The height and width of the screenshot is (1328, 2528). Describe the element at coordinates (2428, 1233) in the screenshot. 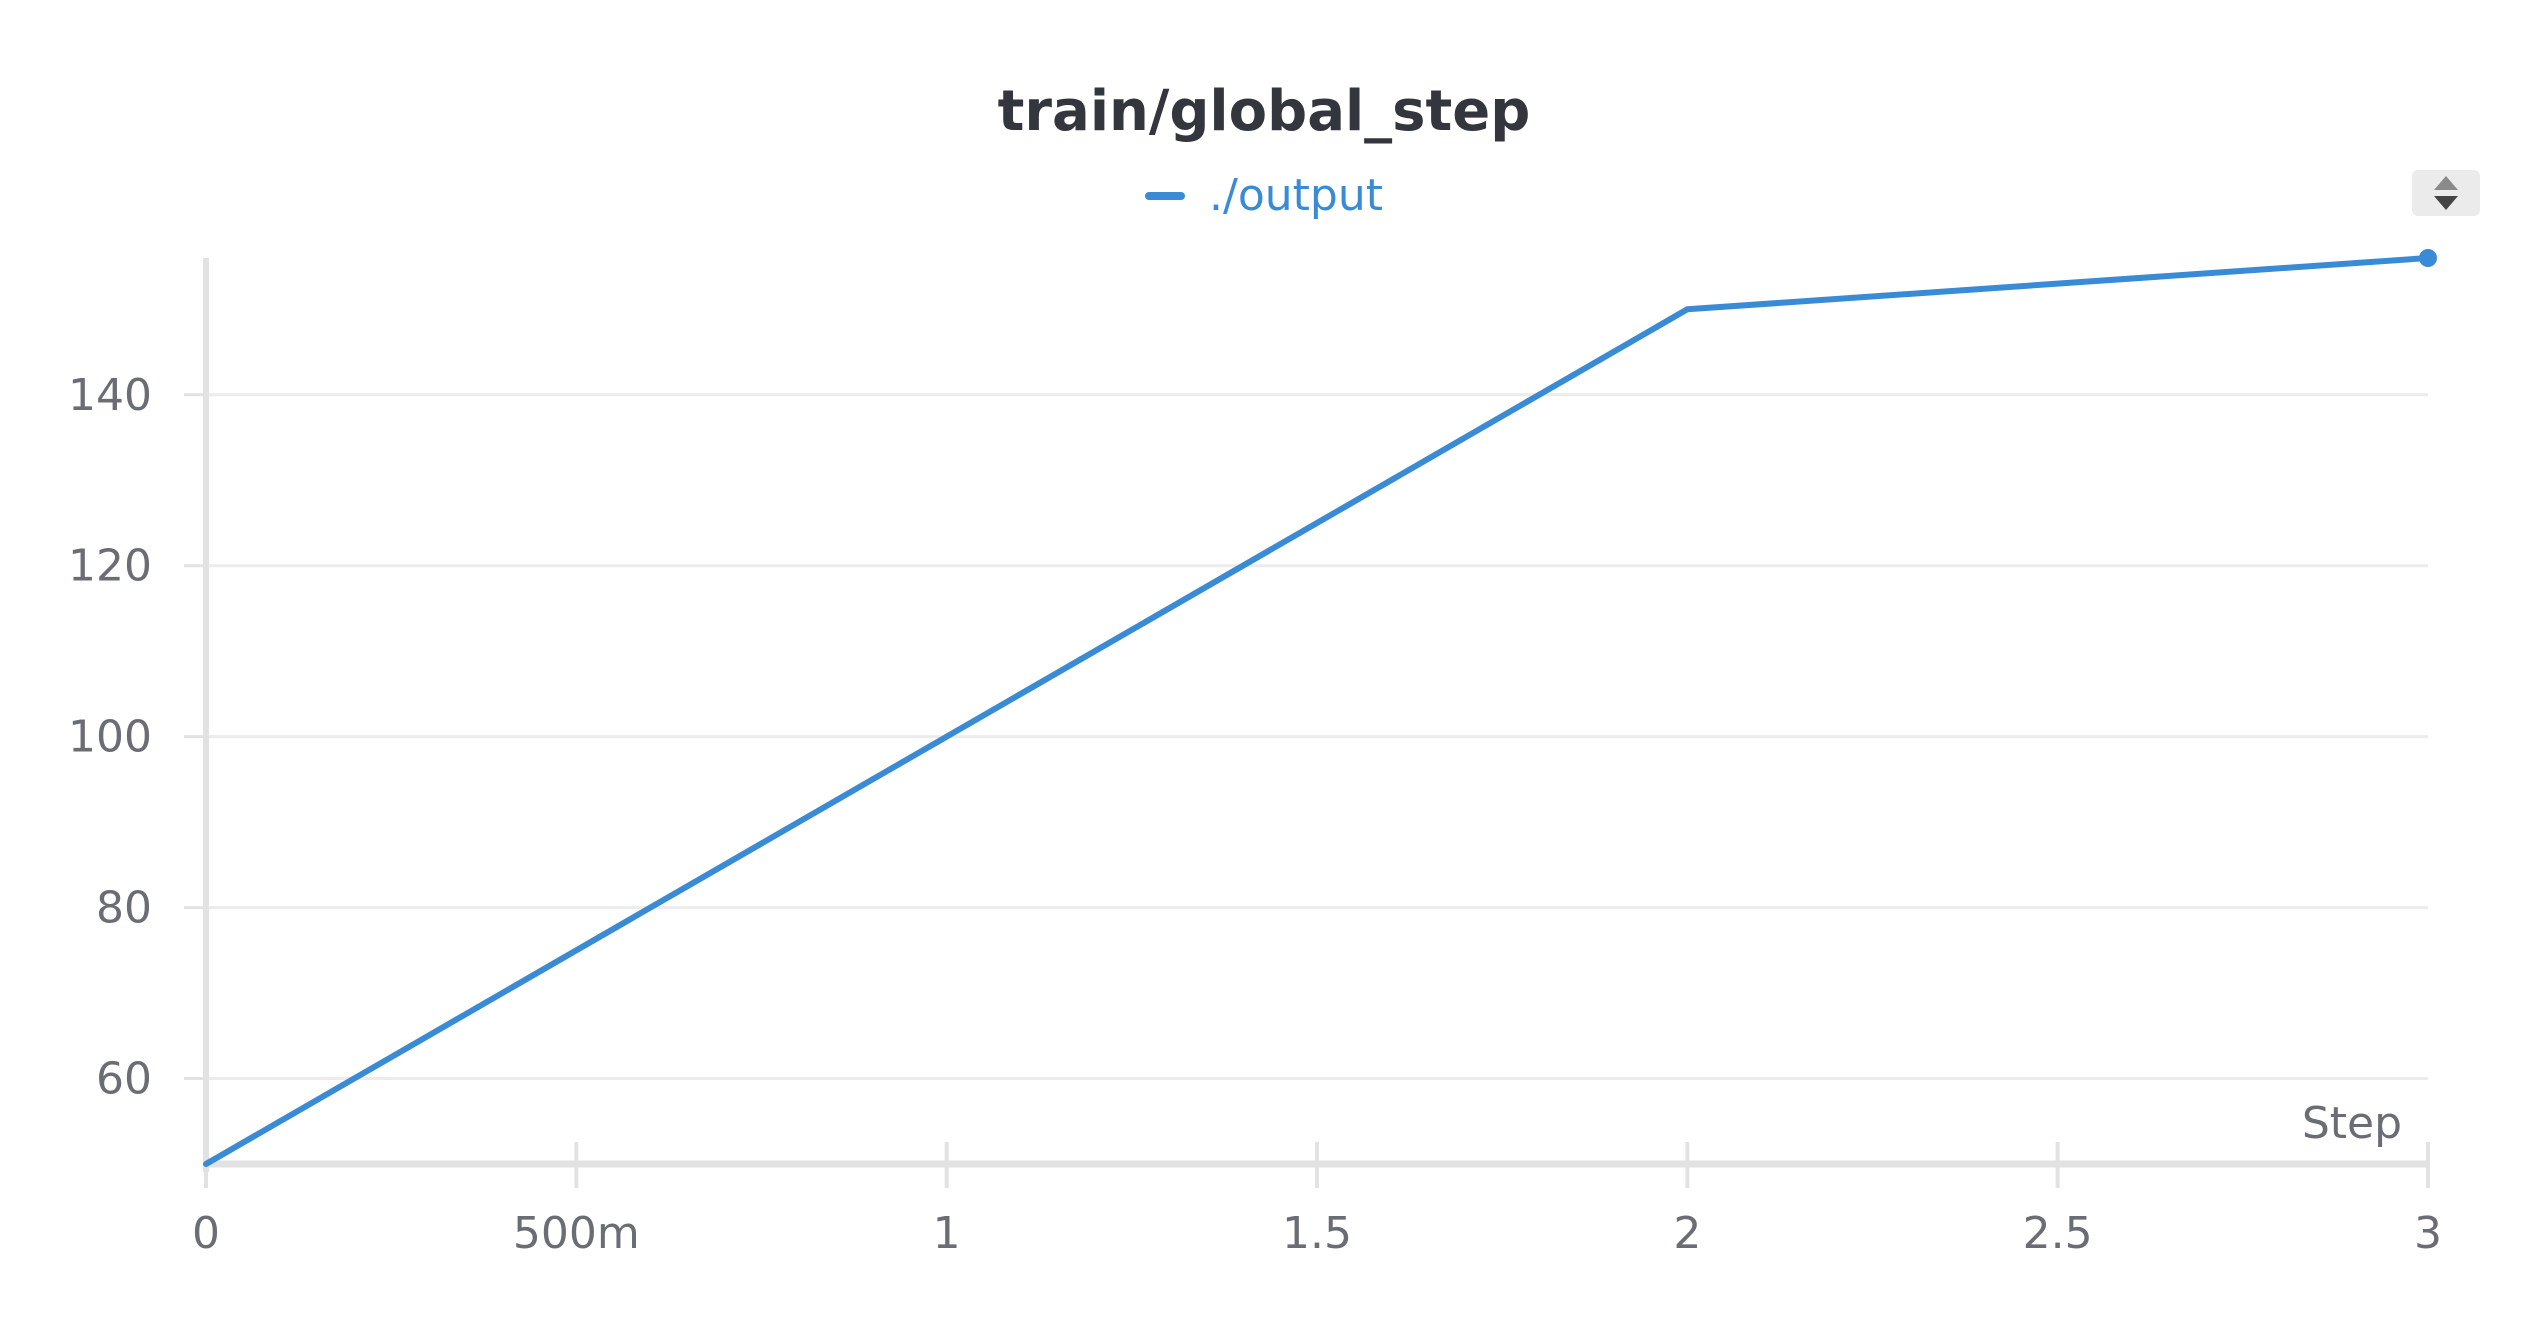

I see `x-tick-label-3: 3` at that location.